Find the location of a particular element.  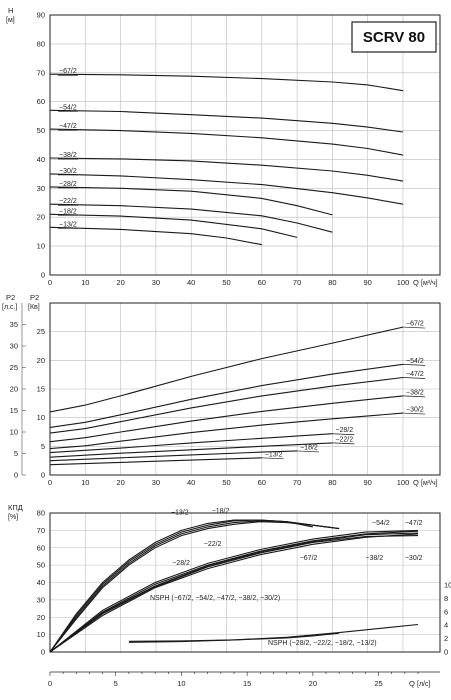

y-tick-label: 5 is located at coordinates (43, 446).